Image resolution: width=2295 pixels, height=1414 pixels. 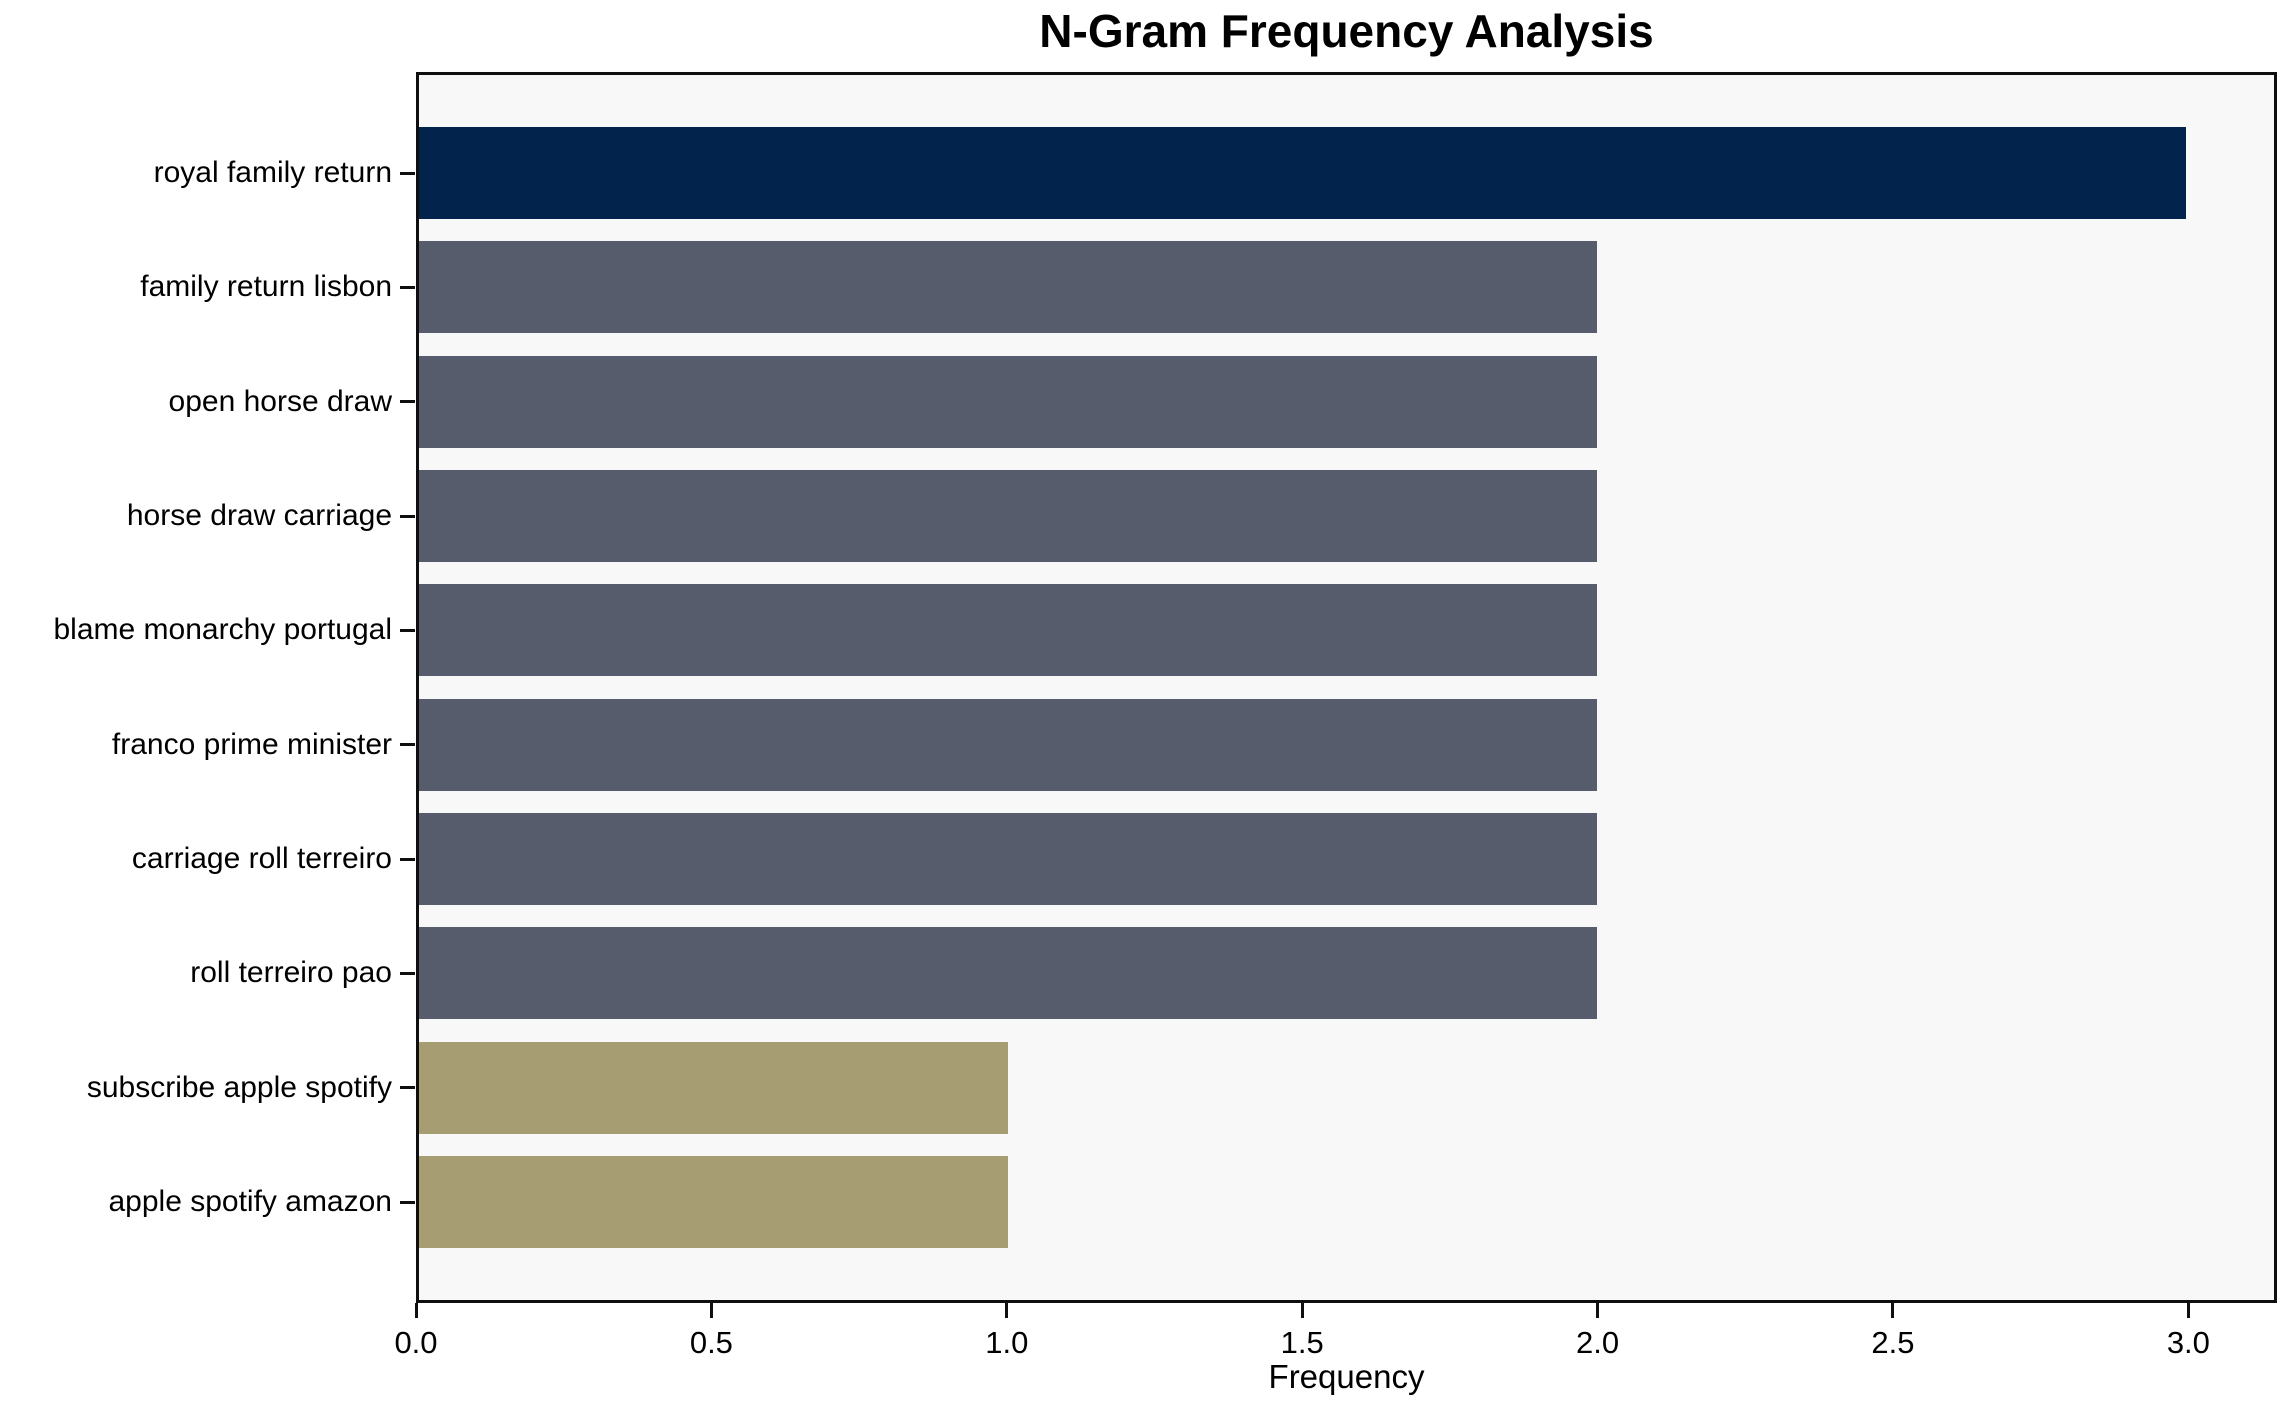 I want to click on x-tick-label: 0.5, so click(x=711, y=1342).